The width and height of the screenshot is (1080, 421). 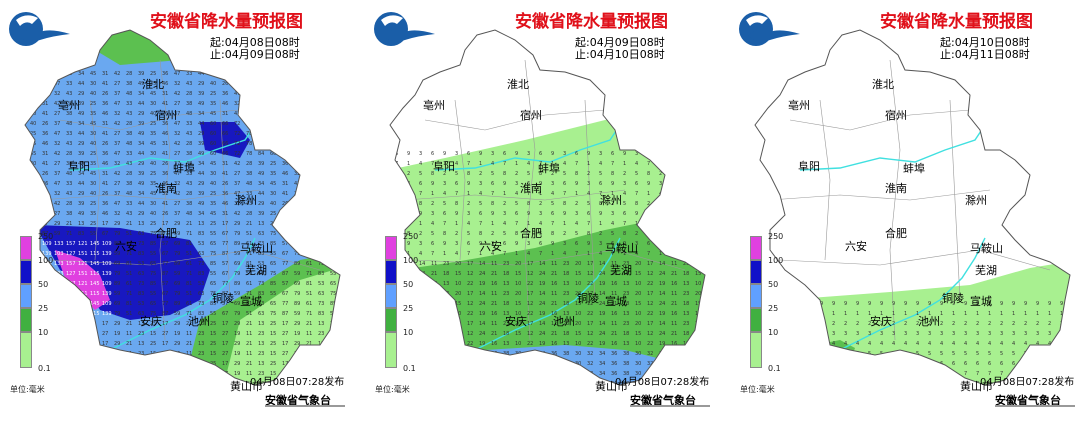 I want to click on agency-subline, so click(x=670, y=406).